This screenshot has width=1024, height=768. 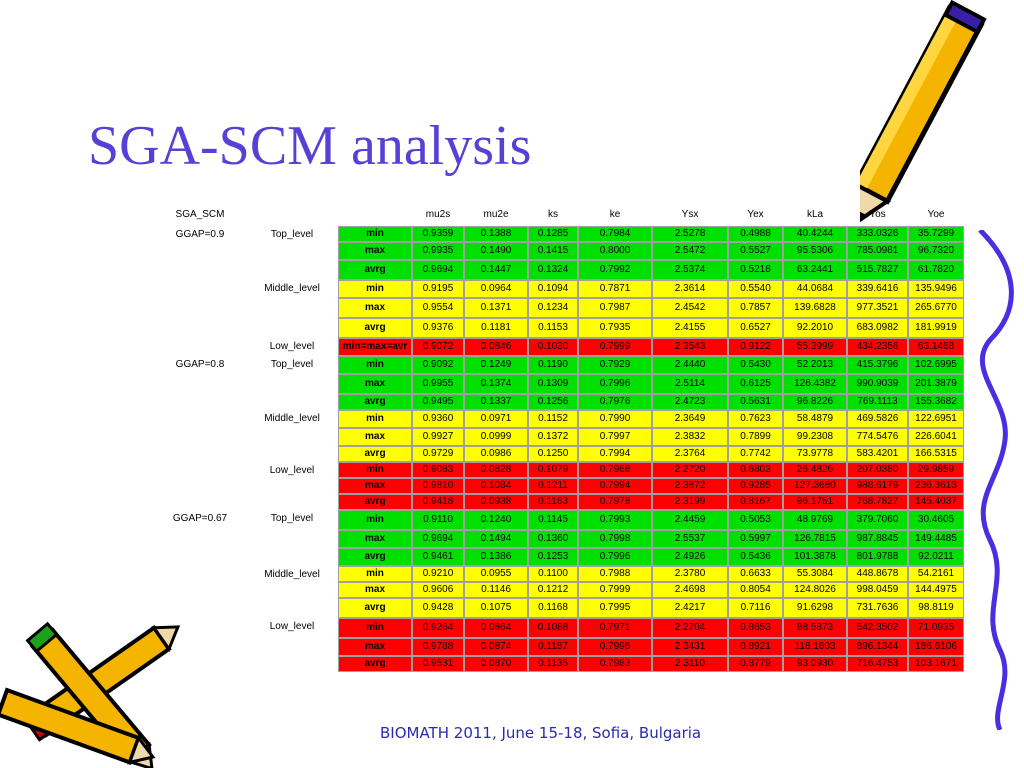 What do you see at coordinates (815, 347) in the screenshot?
I see `value-cell: 55.3999` at bounding box center [815, 347].